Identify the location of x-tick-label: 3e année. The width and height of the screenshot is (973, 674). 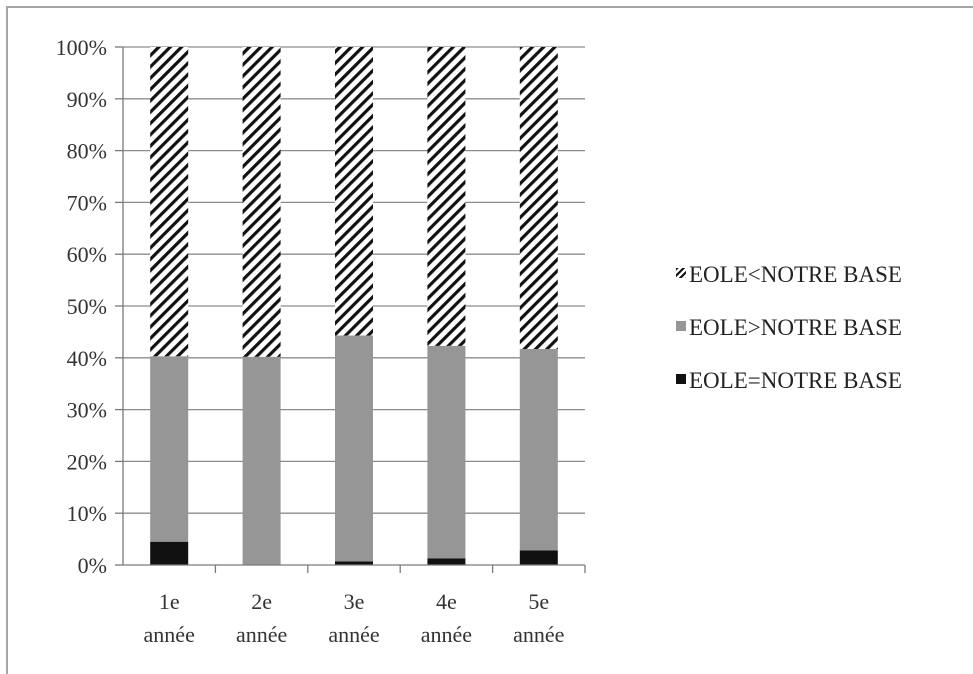
(353, 618).